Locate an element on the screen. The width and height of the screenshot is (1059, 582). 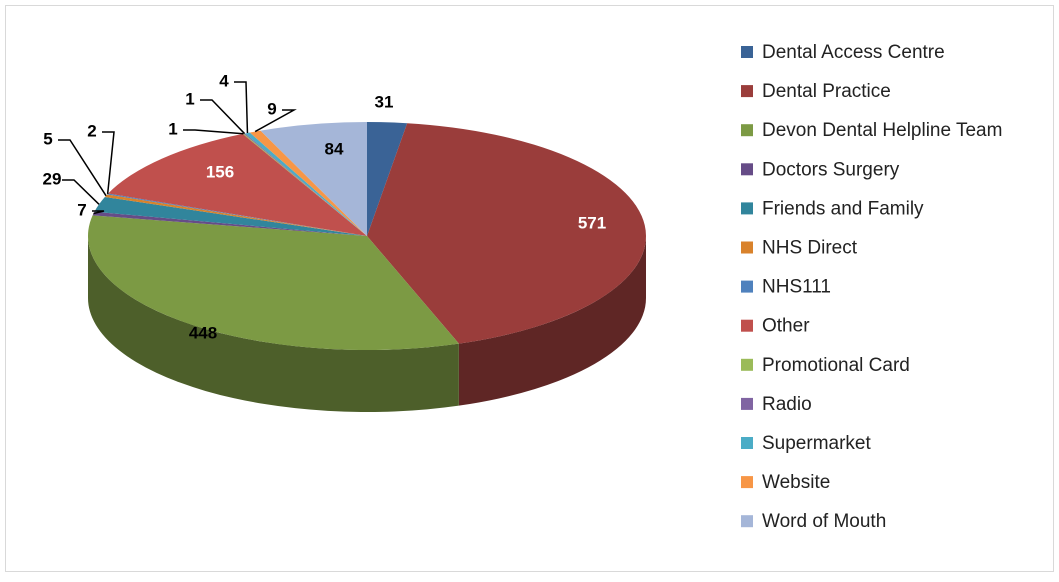
legend-label: Supermarket is located at coordinates (816, 443).